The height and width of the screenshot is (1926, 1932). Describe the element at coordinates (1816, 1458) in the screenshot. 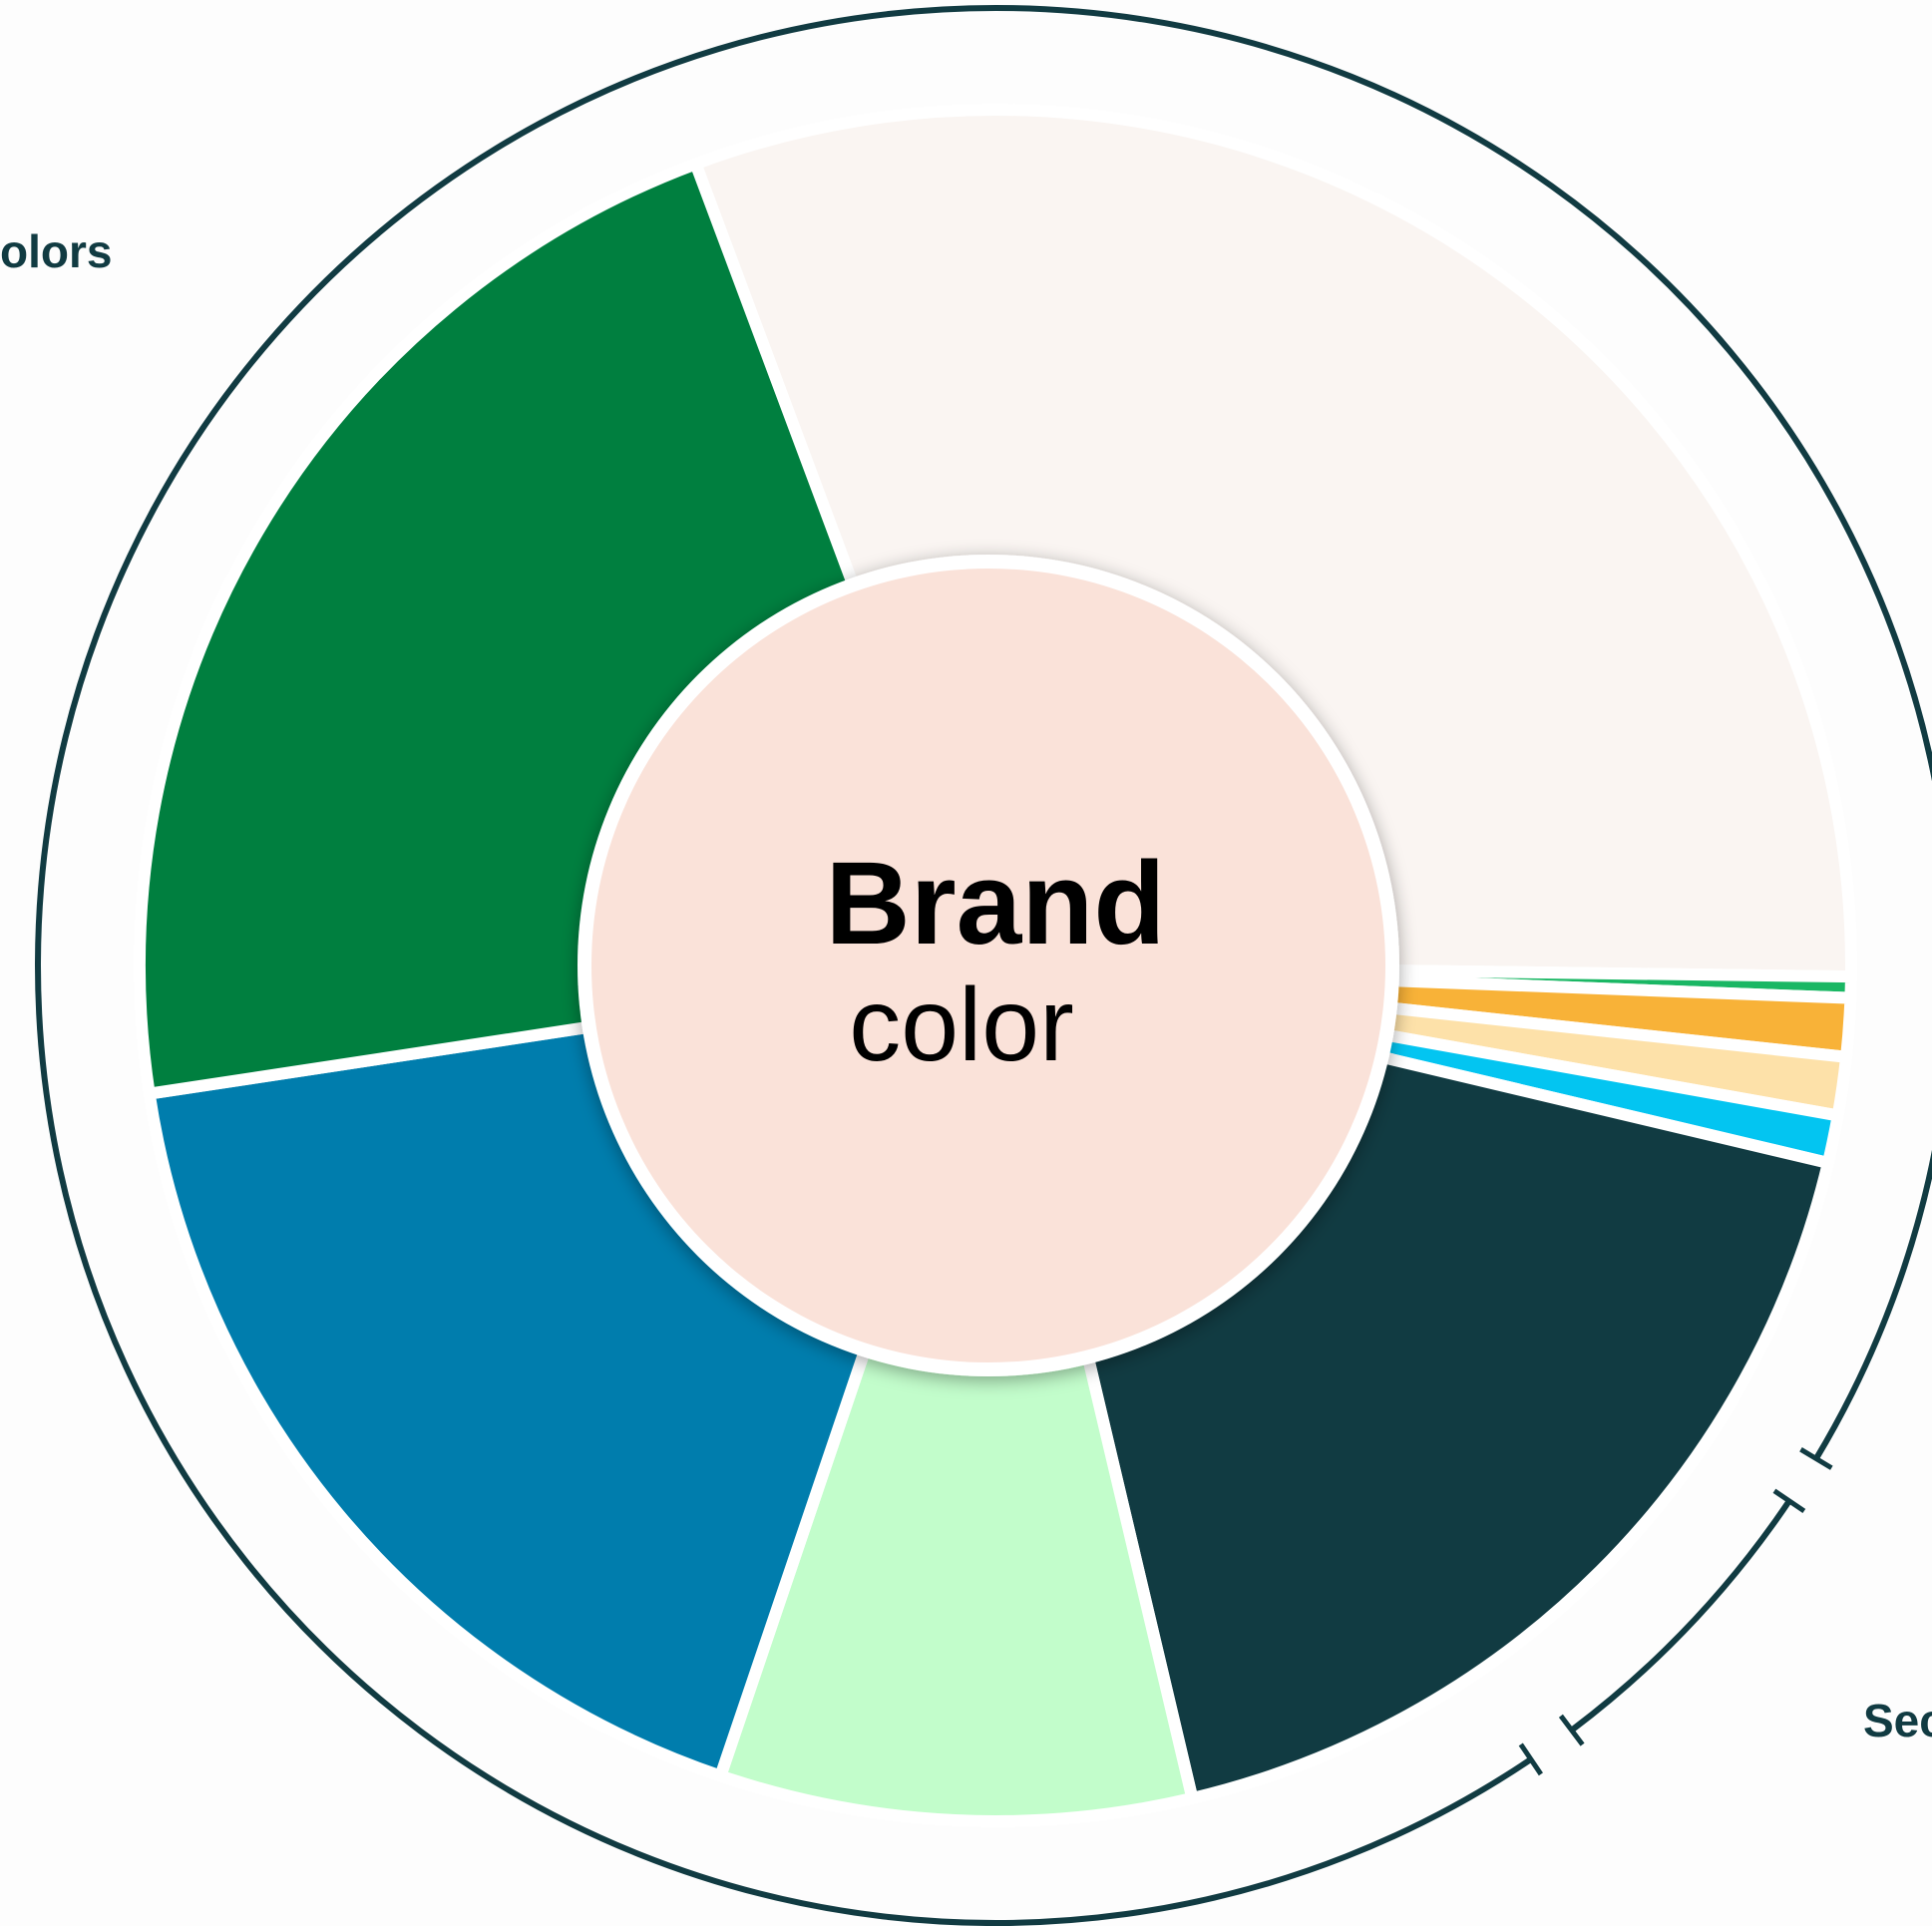

I see `primary-bracket-start-tick` at that location.